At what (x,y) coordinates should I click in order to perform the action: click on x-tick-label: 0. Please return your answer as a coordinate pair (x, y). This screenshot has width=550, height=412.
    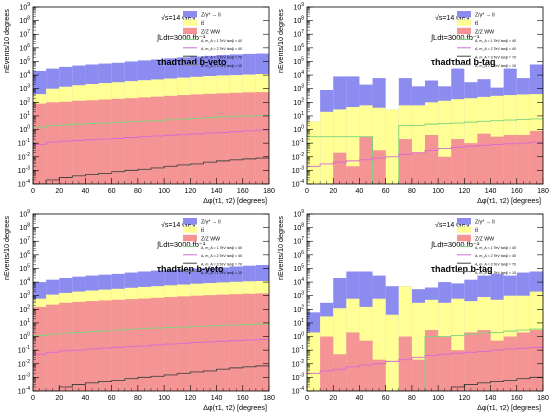
    Looking at the image, I should click on (33, 191).